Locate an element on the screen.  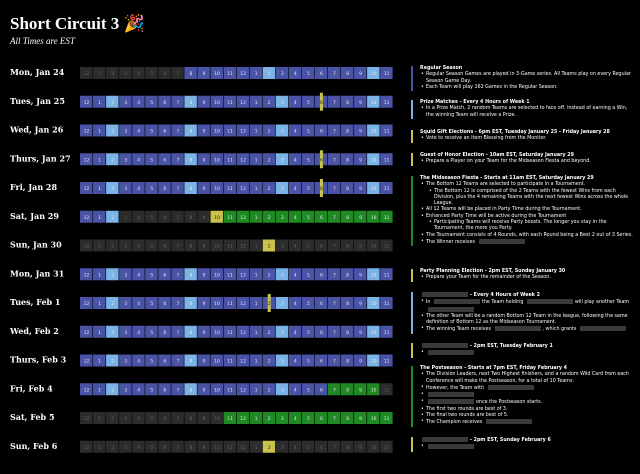
event-title: - 2pm EST, Sunday February 6 is located at coordinates (527, 440).